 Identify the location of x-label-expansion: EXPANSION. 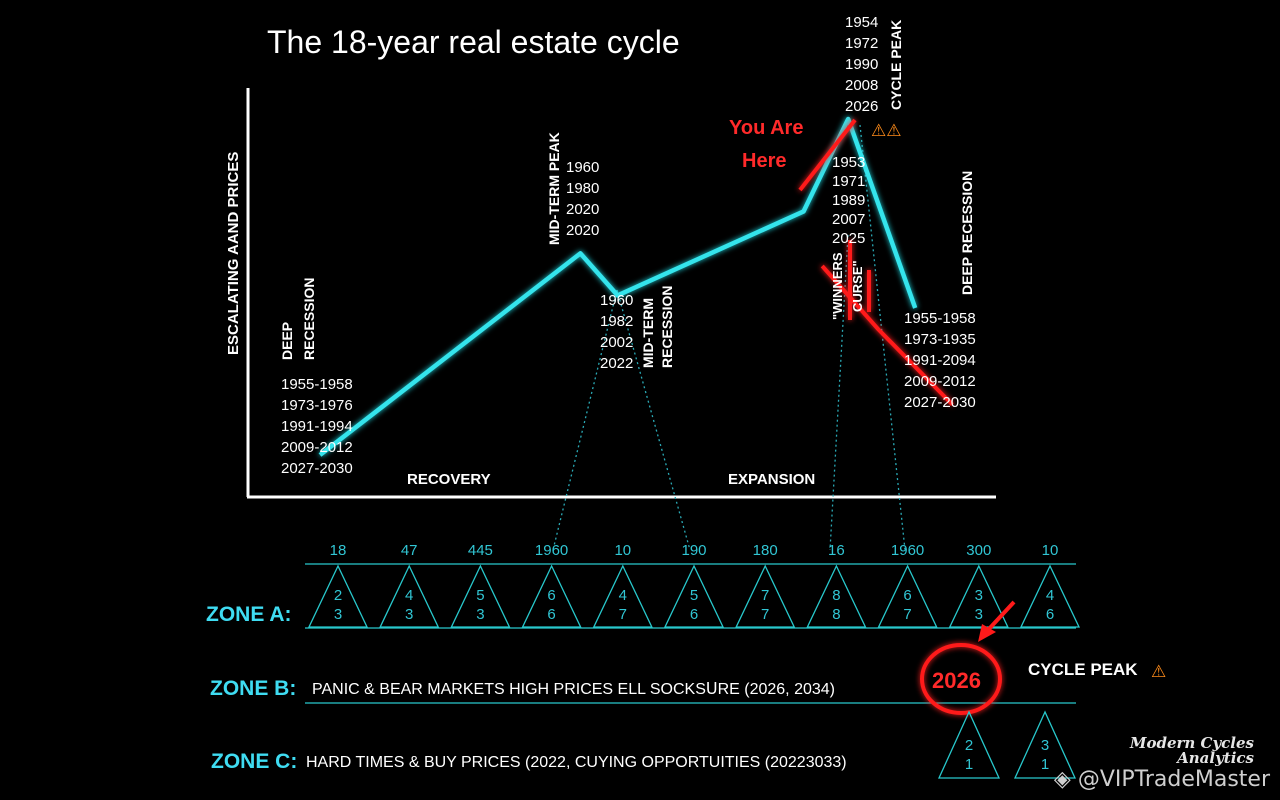
(771, 479).